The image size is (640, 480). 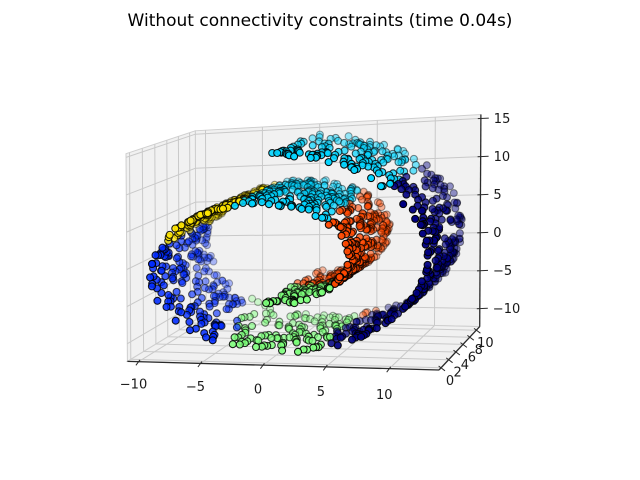 I want to click on x-tick, so click(x=138, y=362).